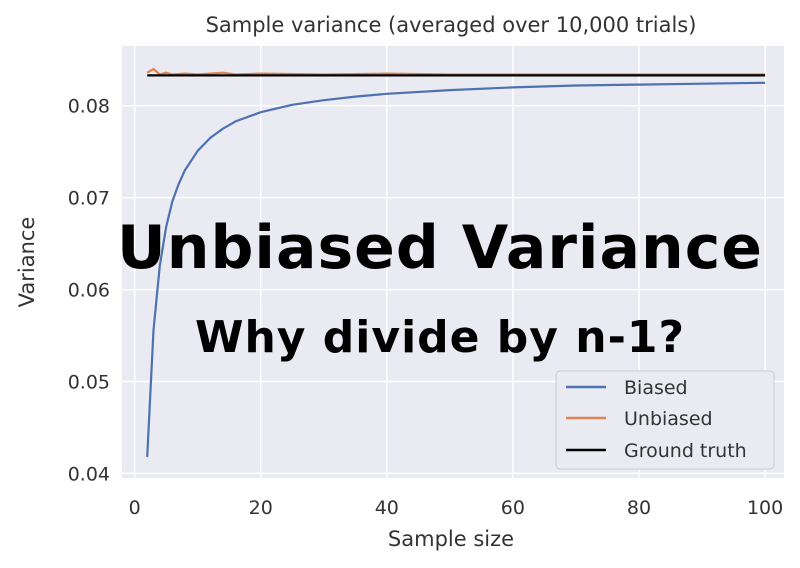  Describe the element at coordinates (27, 262) in the screenshot. I see `y-axis-label: Variance` at that location.